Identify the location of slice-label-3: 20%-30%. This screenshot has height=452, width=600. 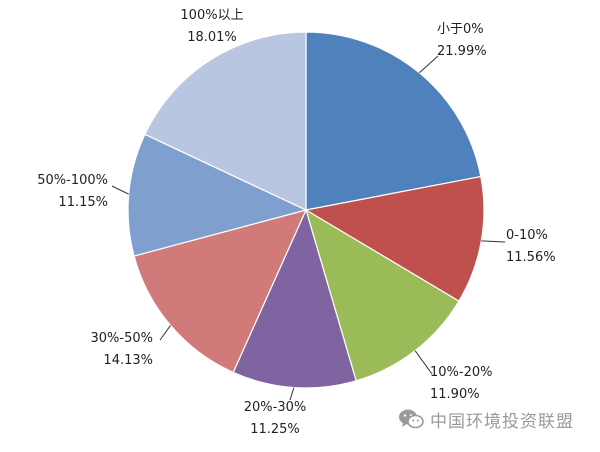
(275, 407).